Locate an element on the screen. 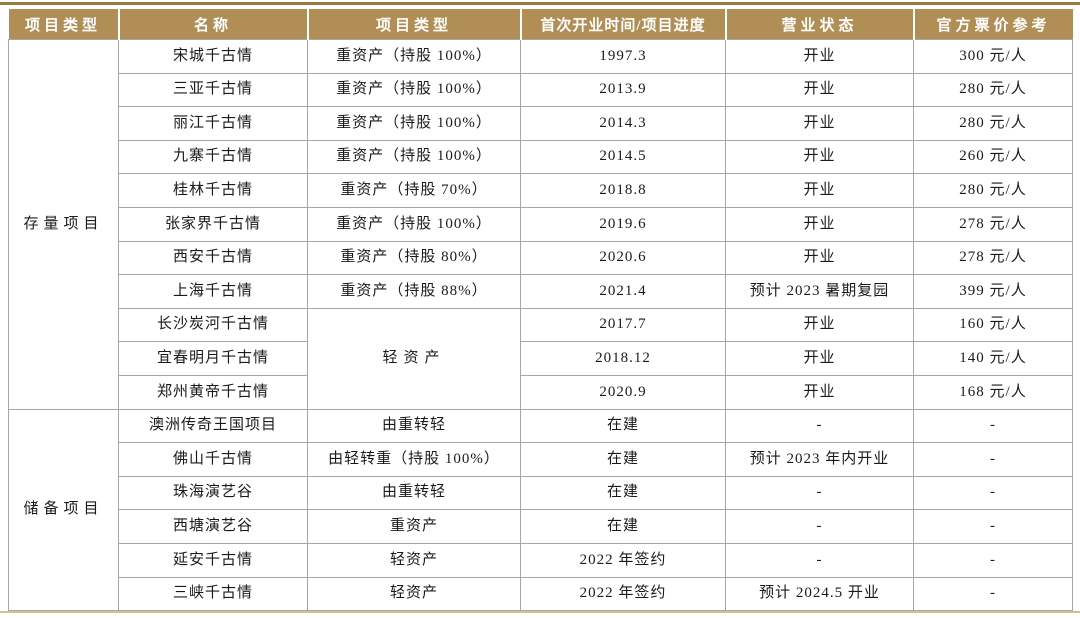 This screenshot has width=1080, height=618. cell-open: 2013.9 is located at coordinates (623, 90).